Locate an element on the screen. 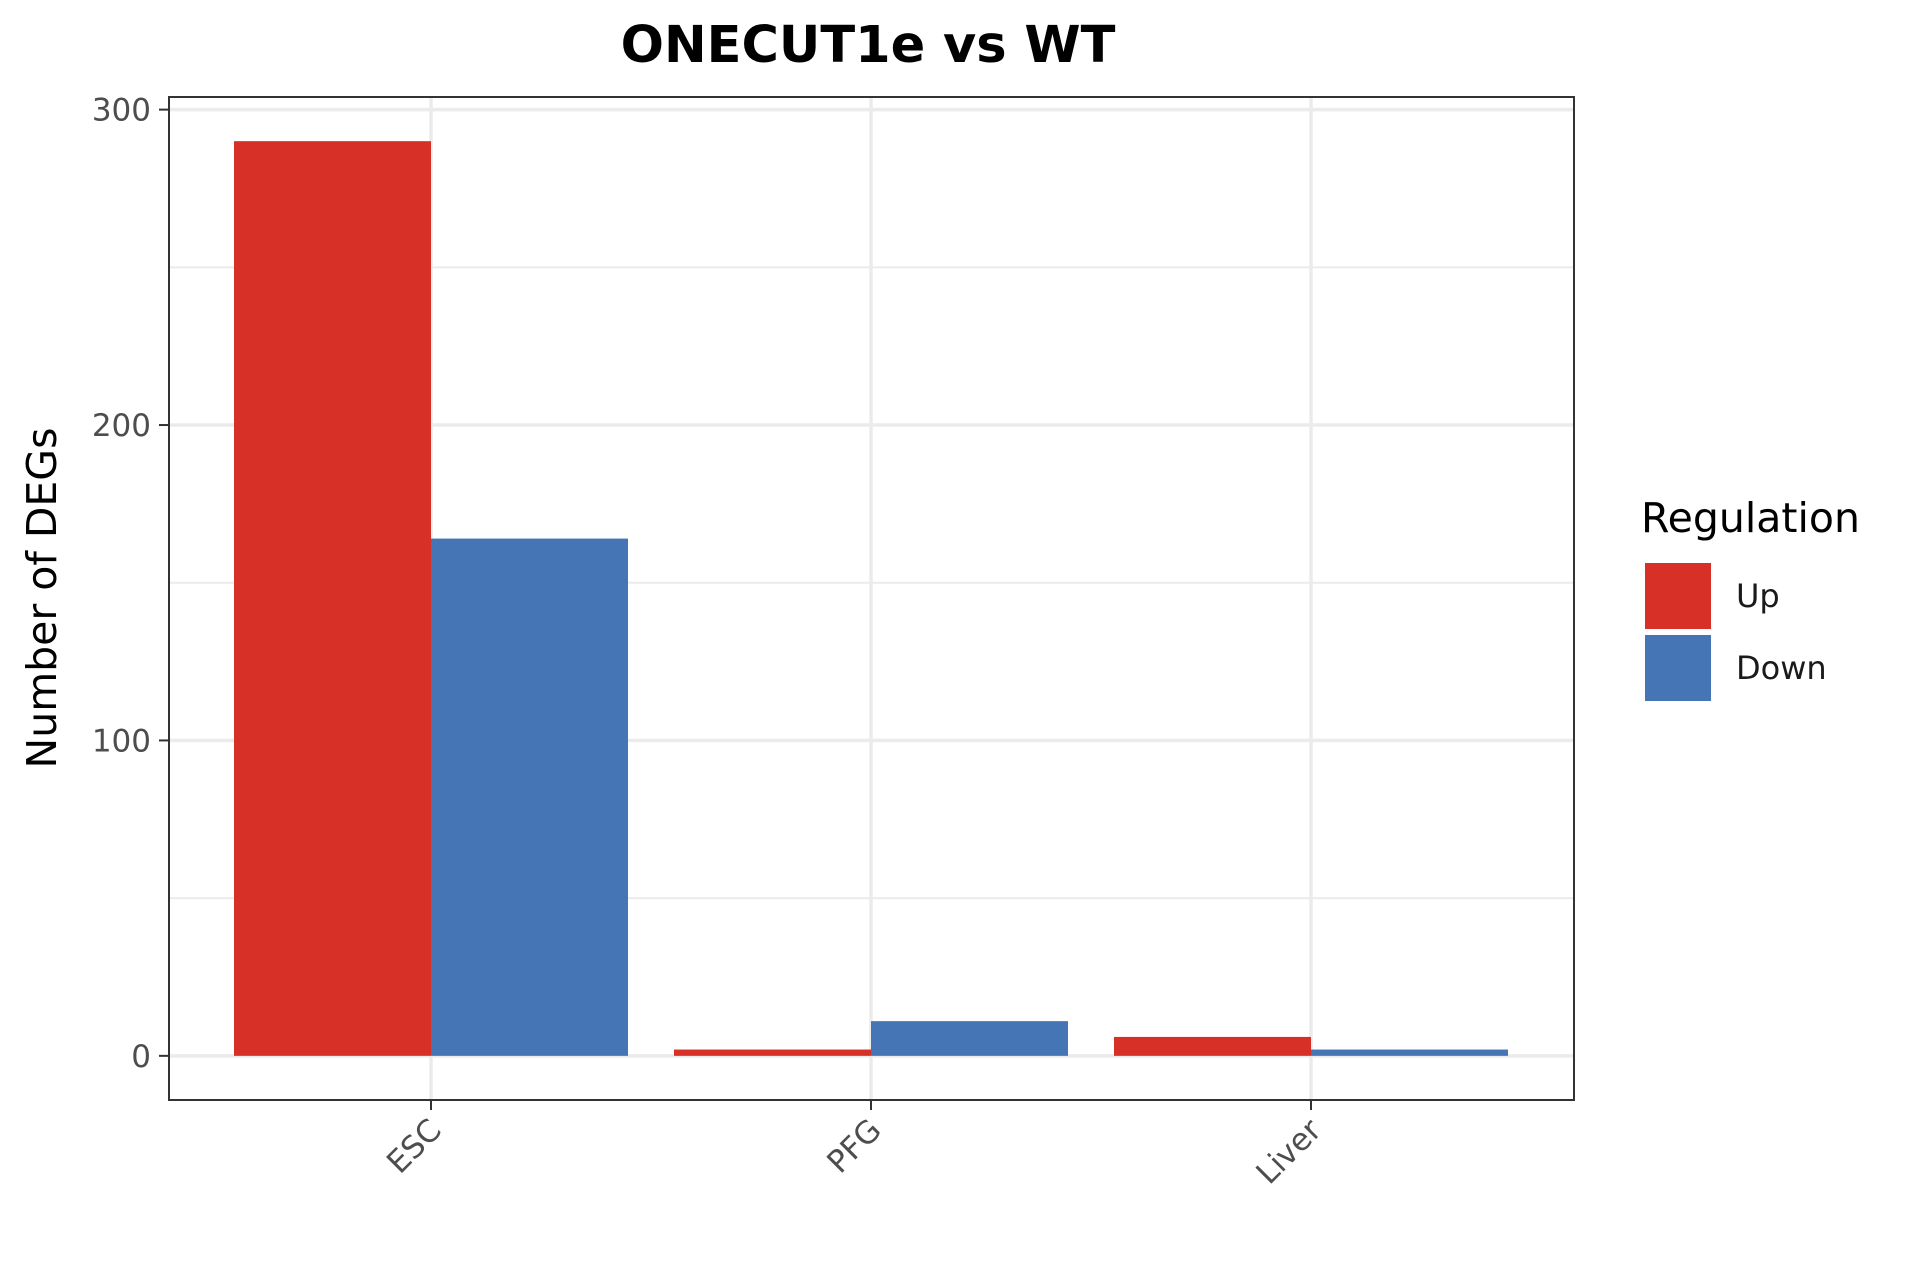 The height and width of the screenshot is (1284, 1920). y-axis: 0 100 200 300 is located at coordinates (130, 584).